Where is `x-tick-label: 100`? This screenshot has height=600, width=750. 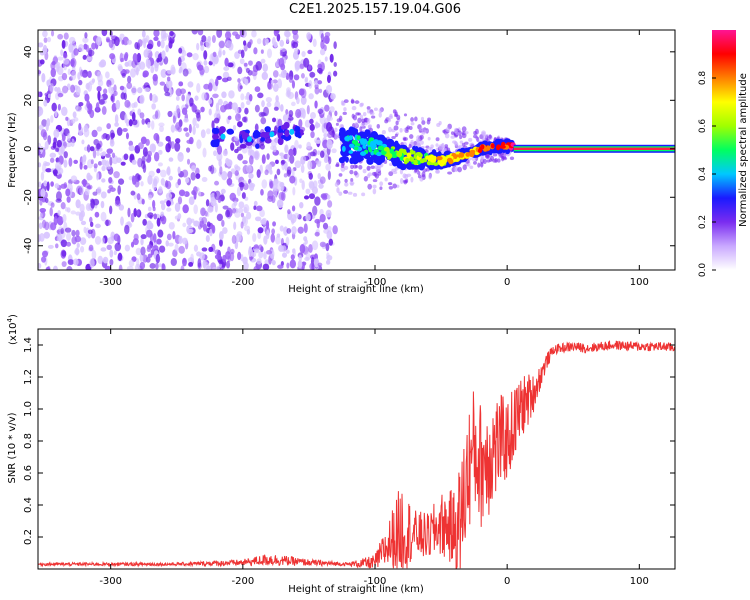
x-tick-label: 100 is located at coordinates (639, 581).